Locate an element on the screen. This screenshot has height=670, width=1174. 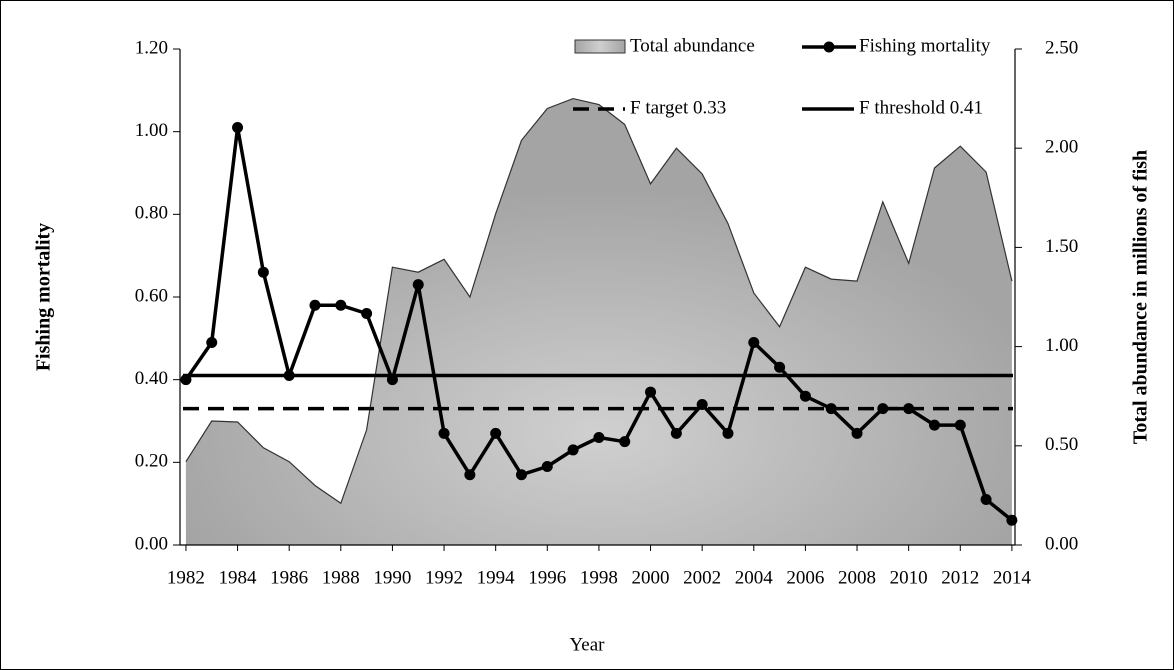
x-tick-label: 2010 is located at coordinates (909, 577).